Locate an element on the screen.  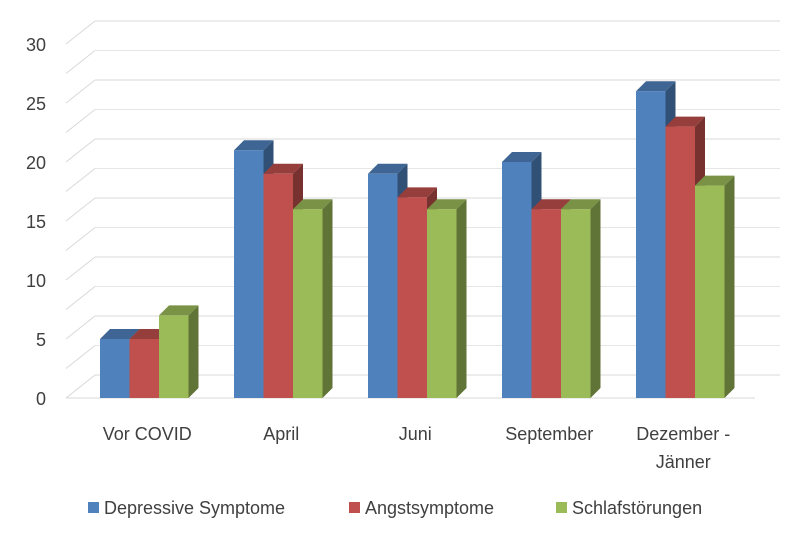
y-tick-label: 5 is located at coordinates (41, 340).